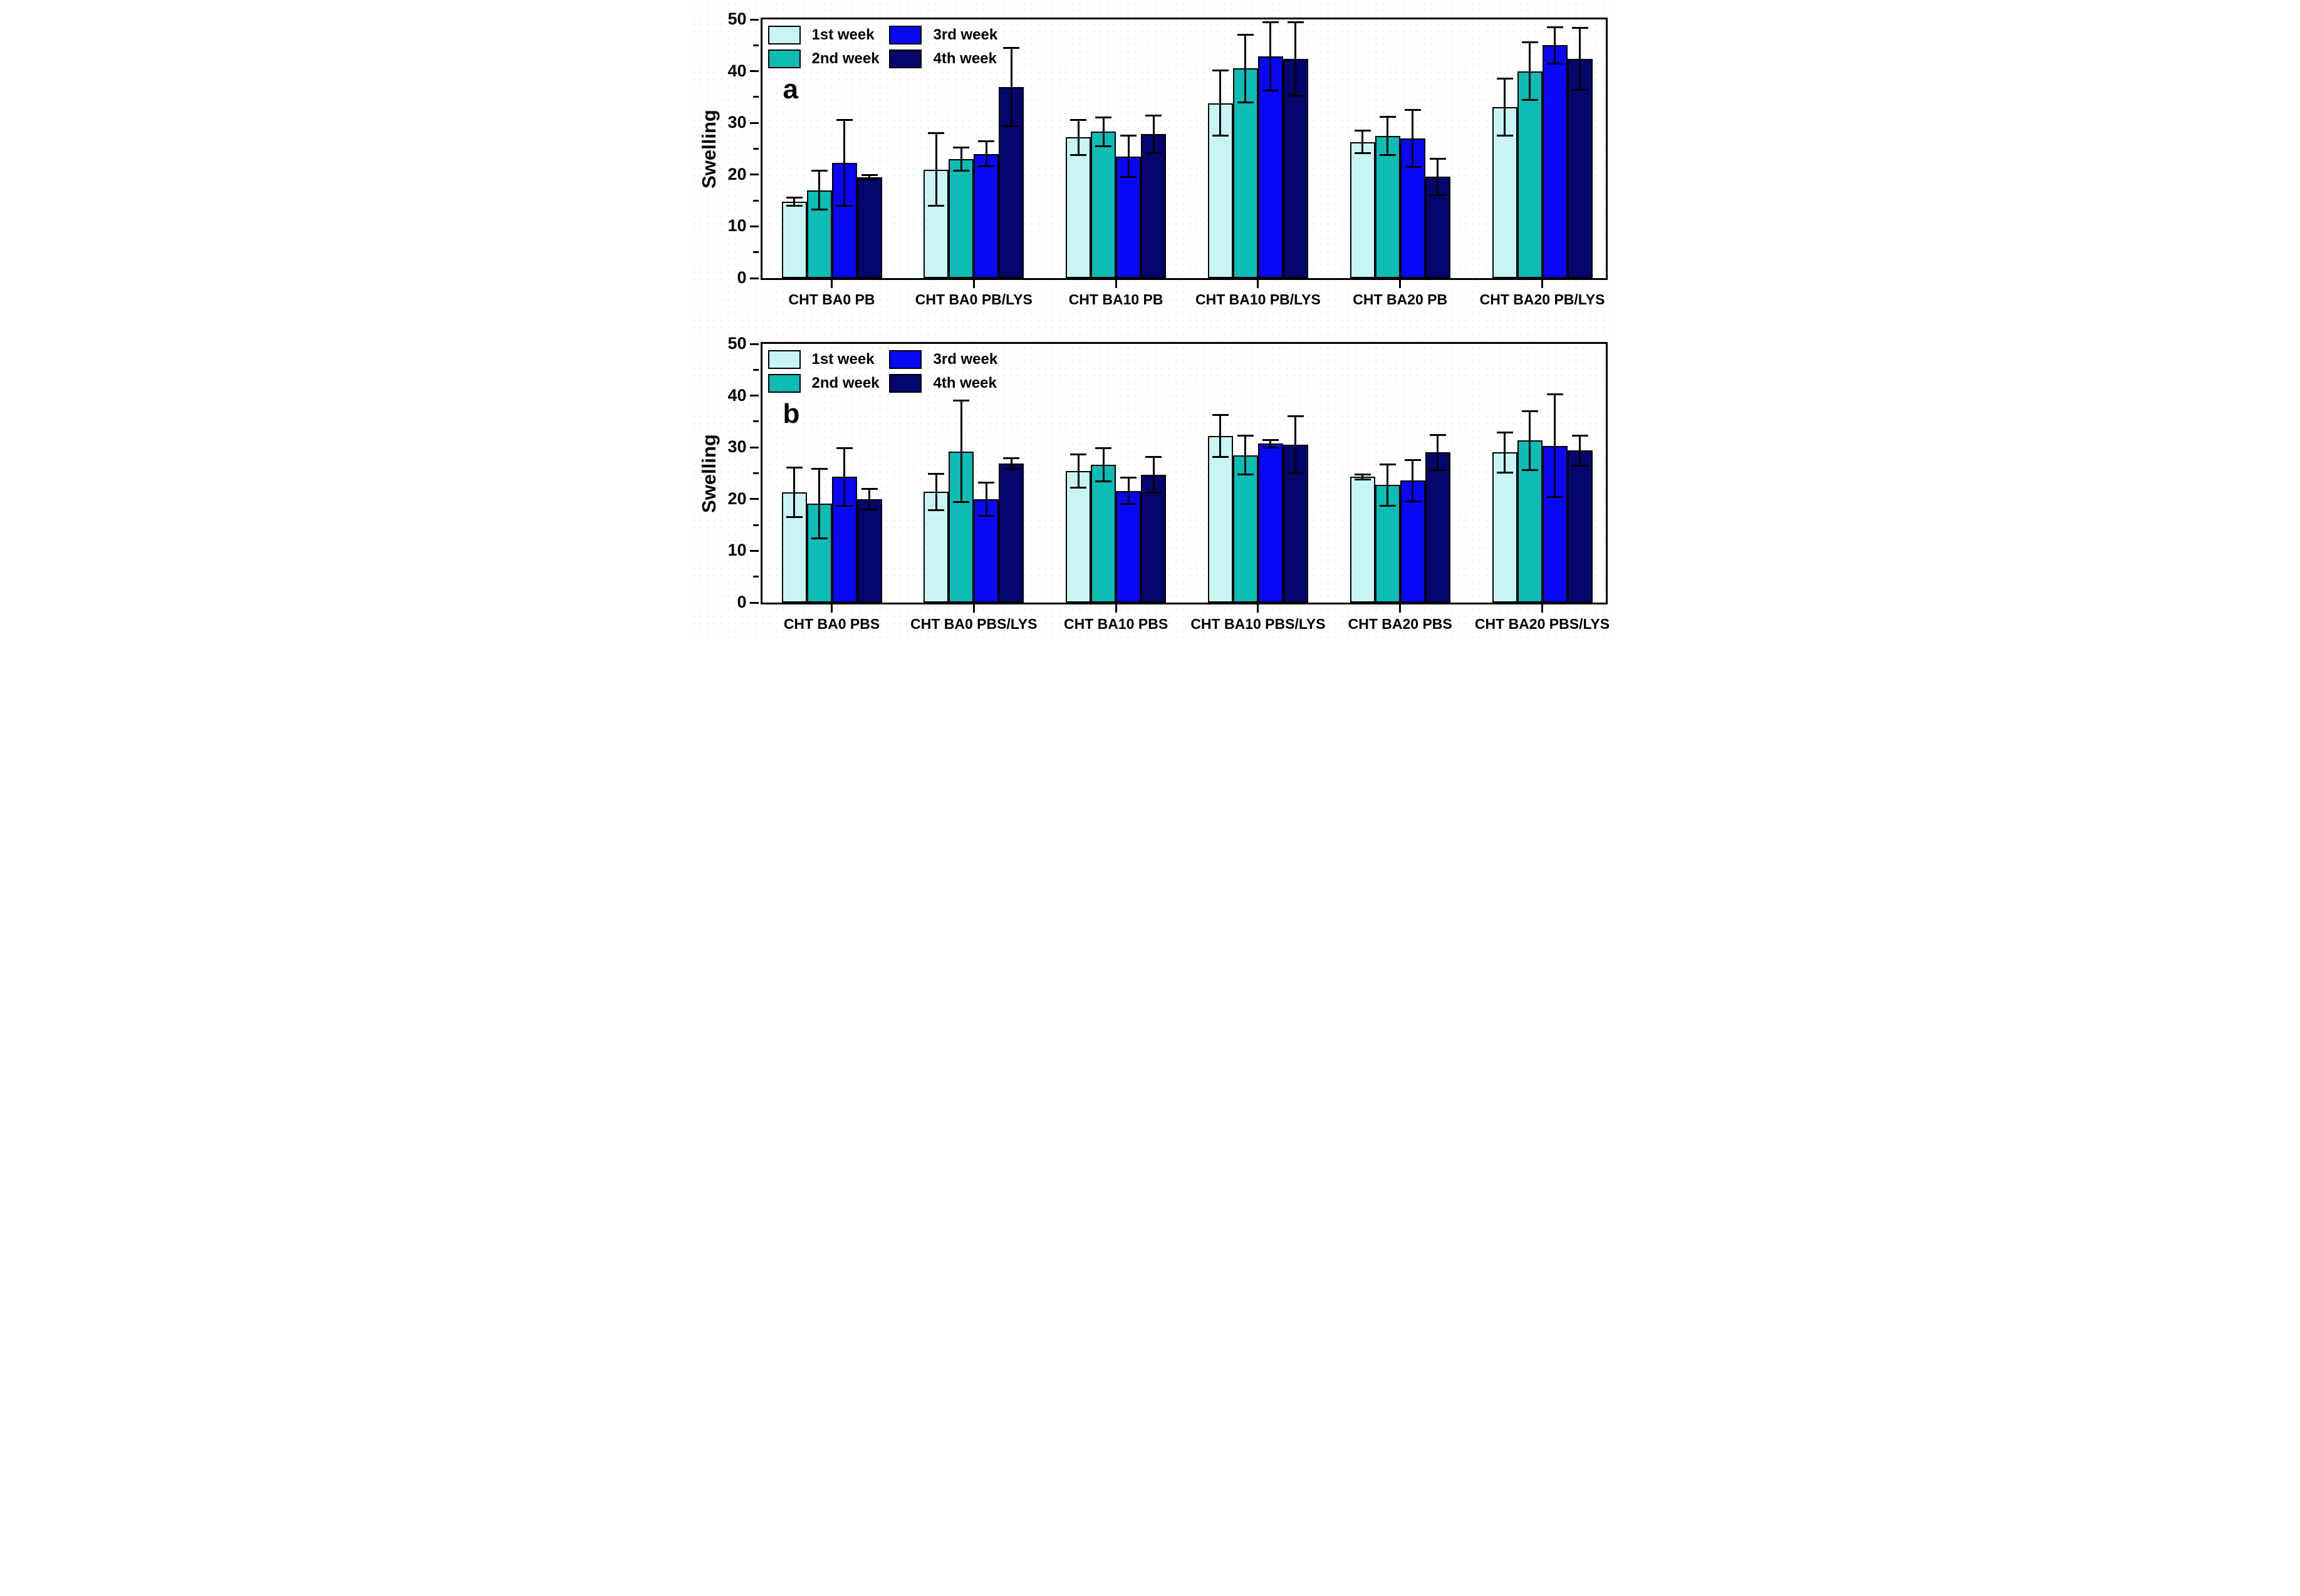 This screenshot has width=2300, height=1596. I want to click on legend-swatch-1st-week-panel-b, so click(784, 359).